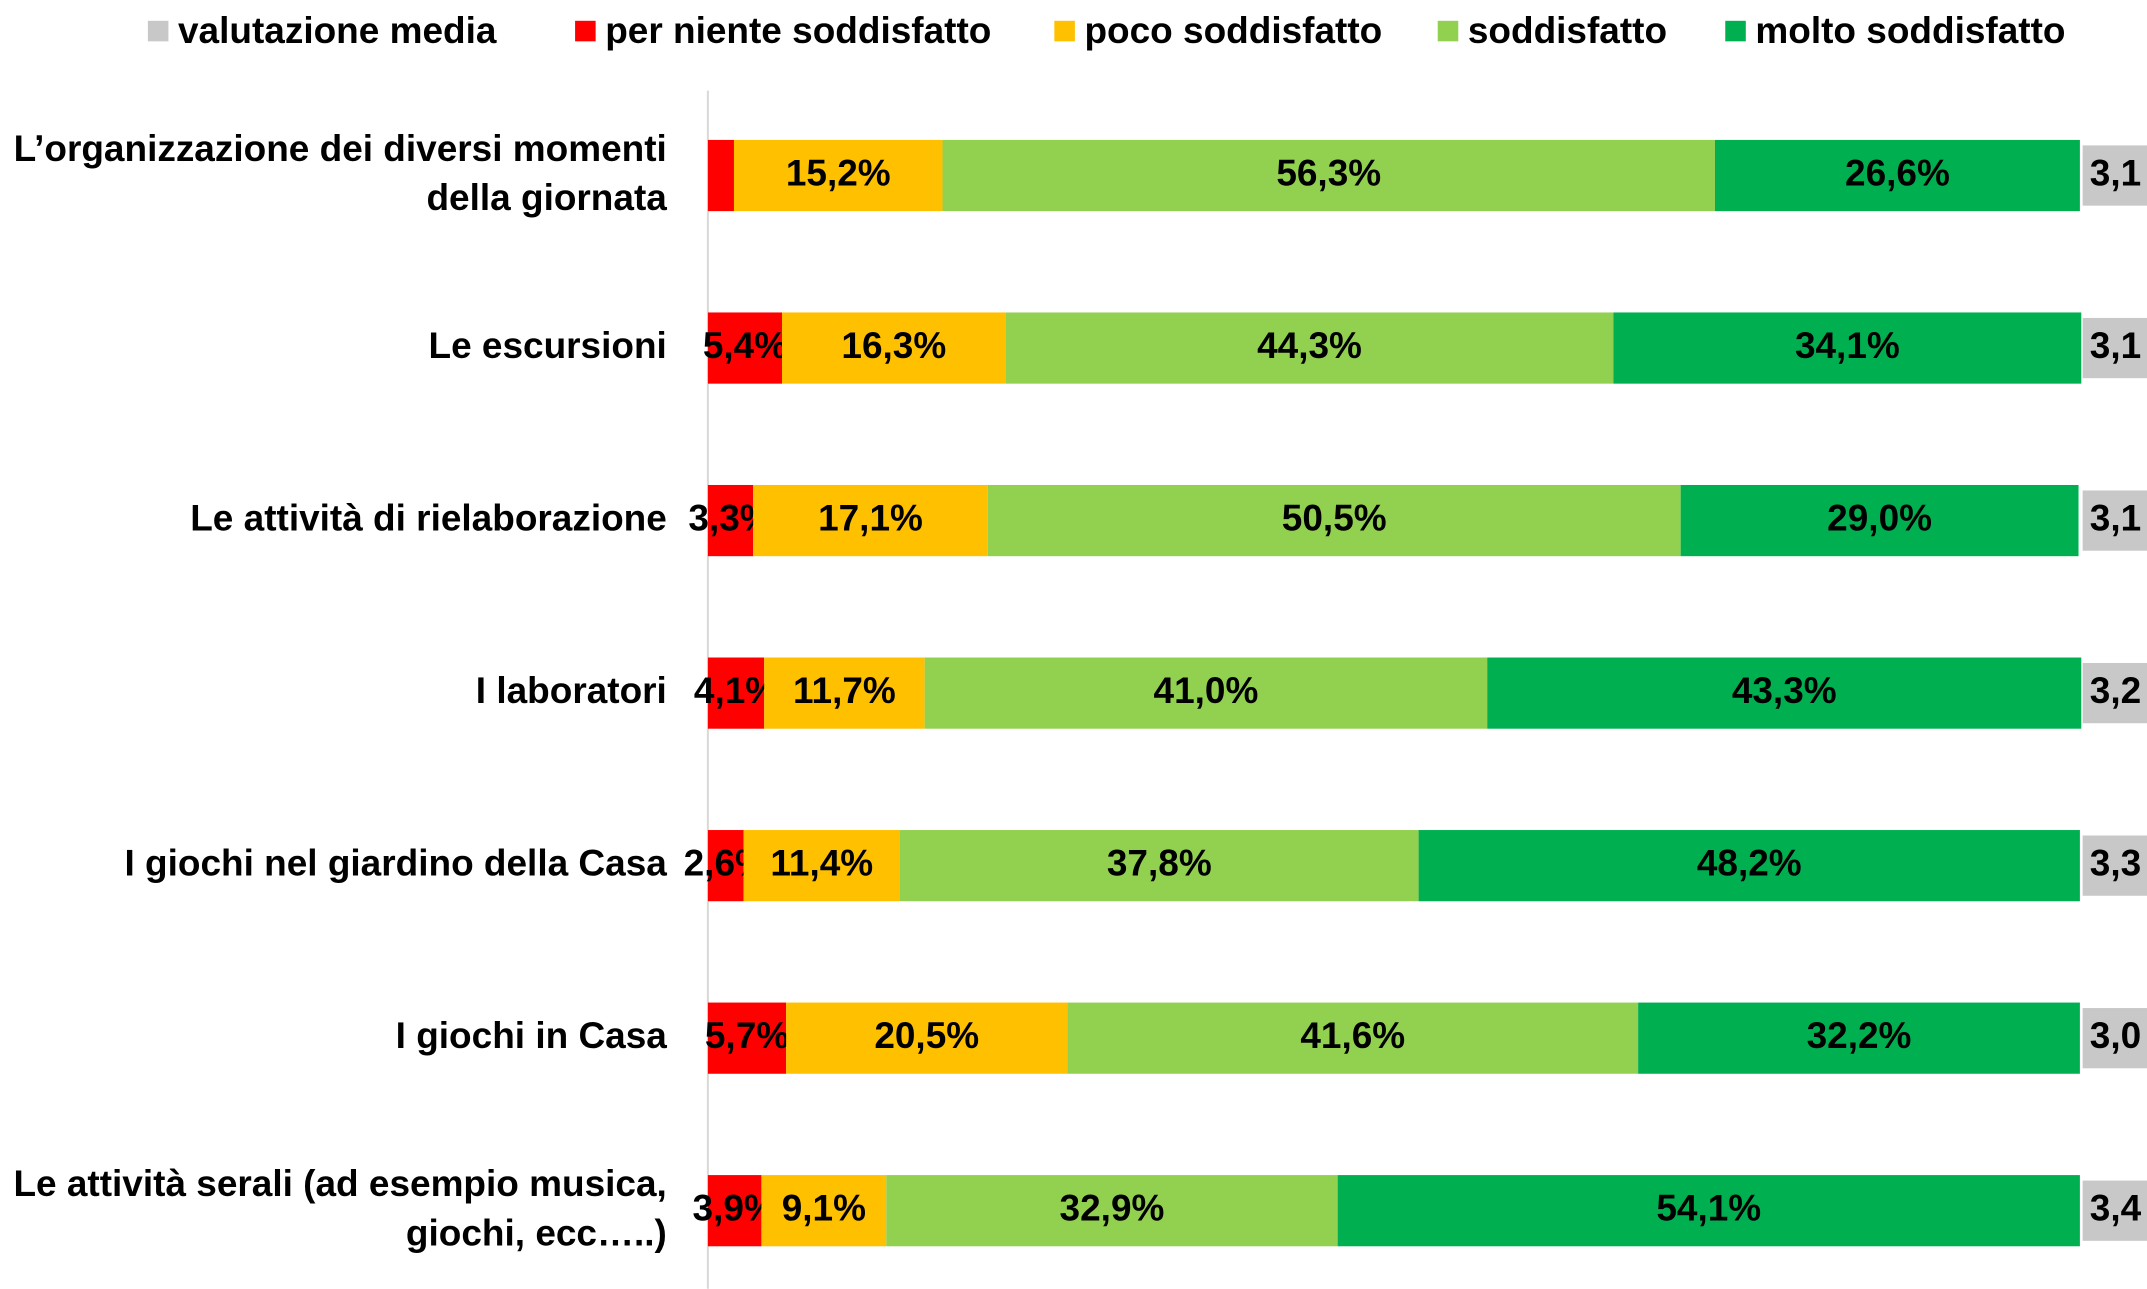 This screenshot has width=2147, height=1289. I want to click on value-label: 34,1%, so click(1847, 345).